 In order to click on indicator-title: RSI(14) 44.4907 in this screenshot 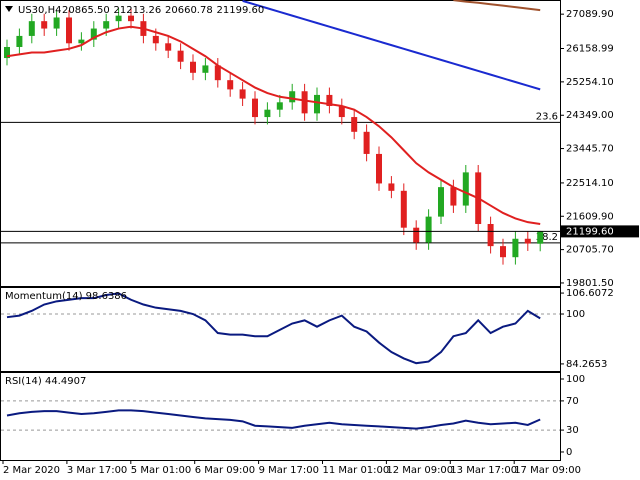, I will do `click(45, 381)`.